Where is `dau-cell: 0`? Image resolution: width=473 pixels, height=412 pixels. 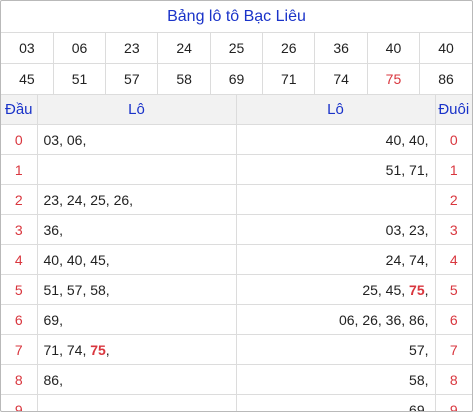
dau-cell: 0 is located at coordinates (19, 139).